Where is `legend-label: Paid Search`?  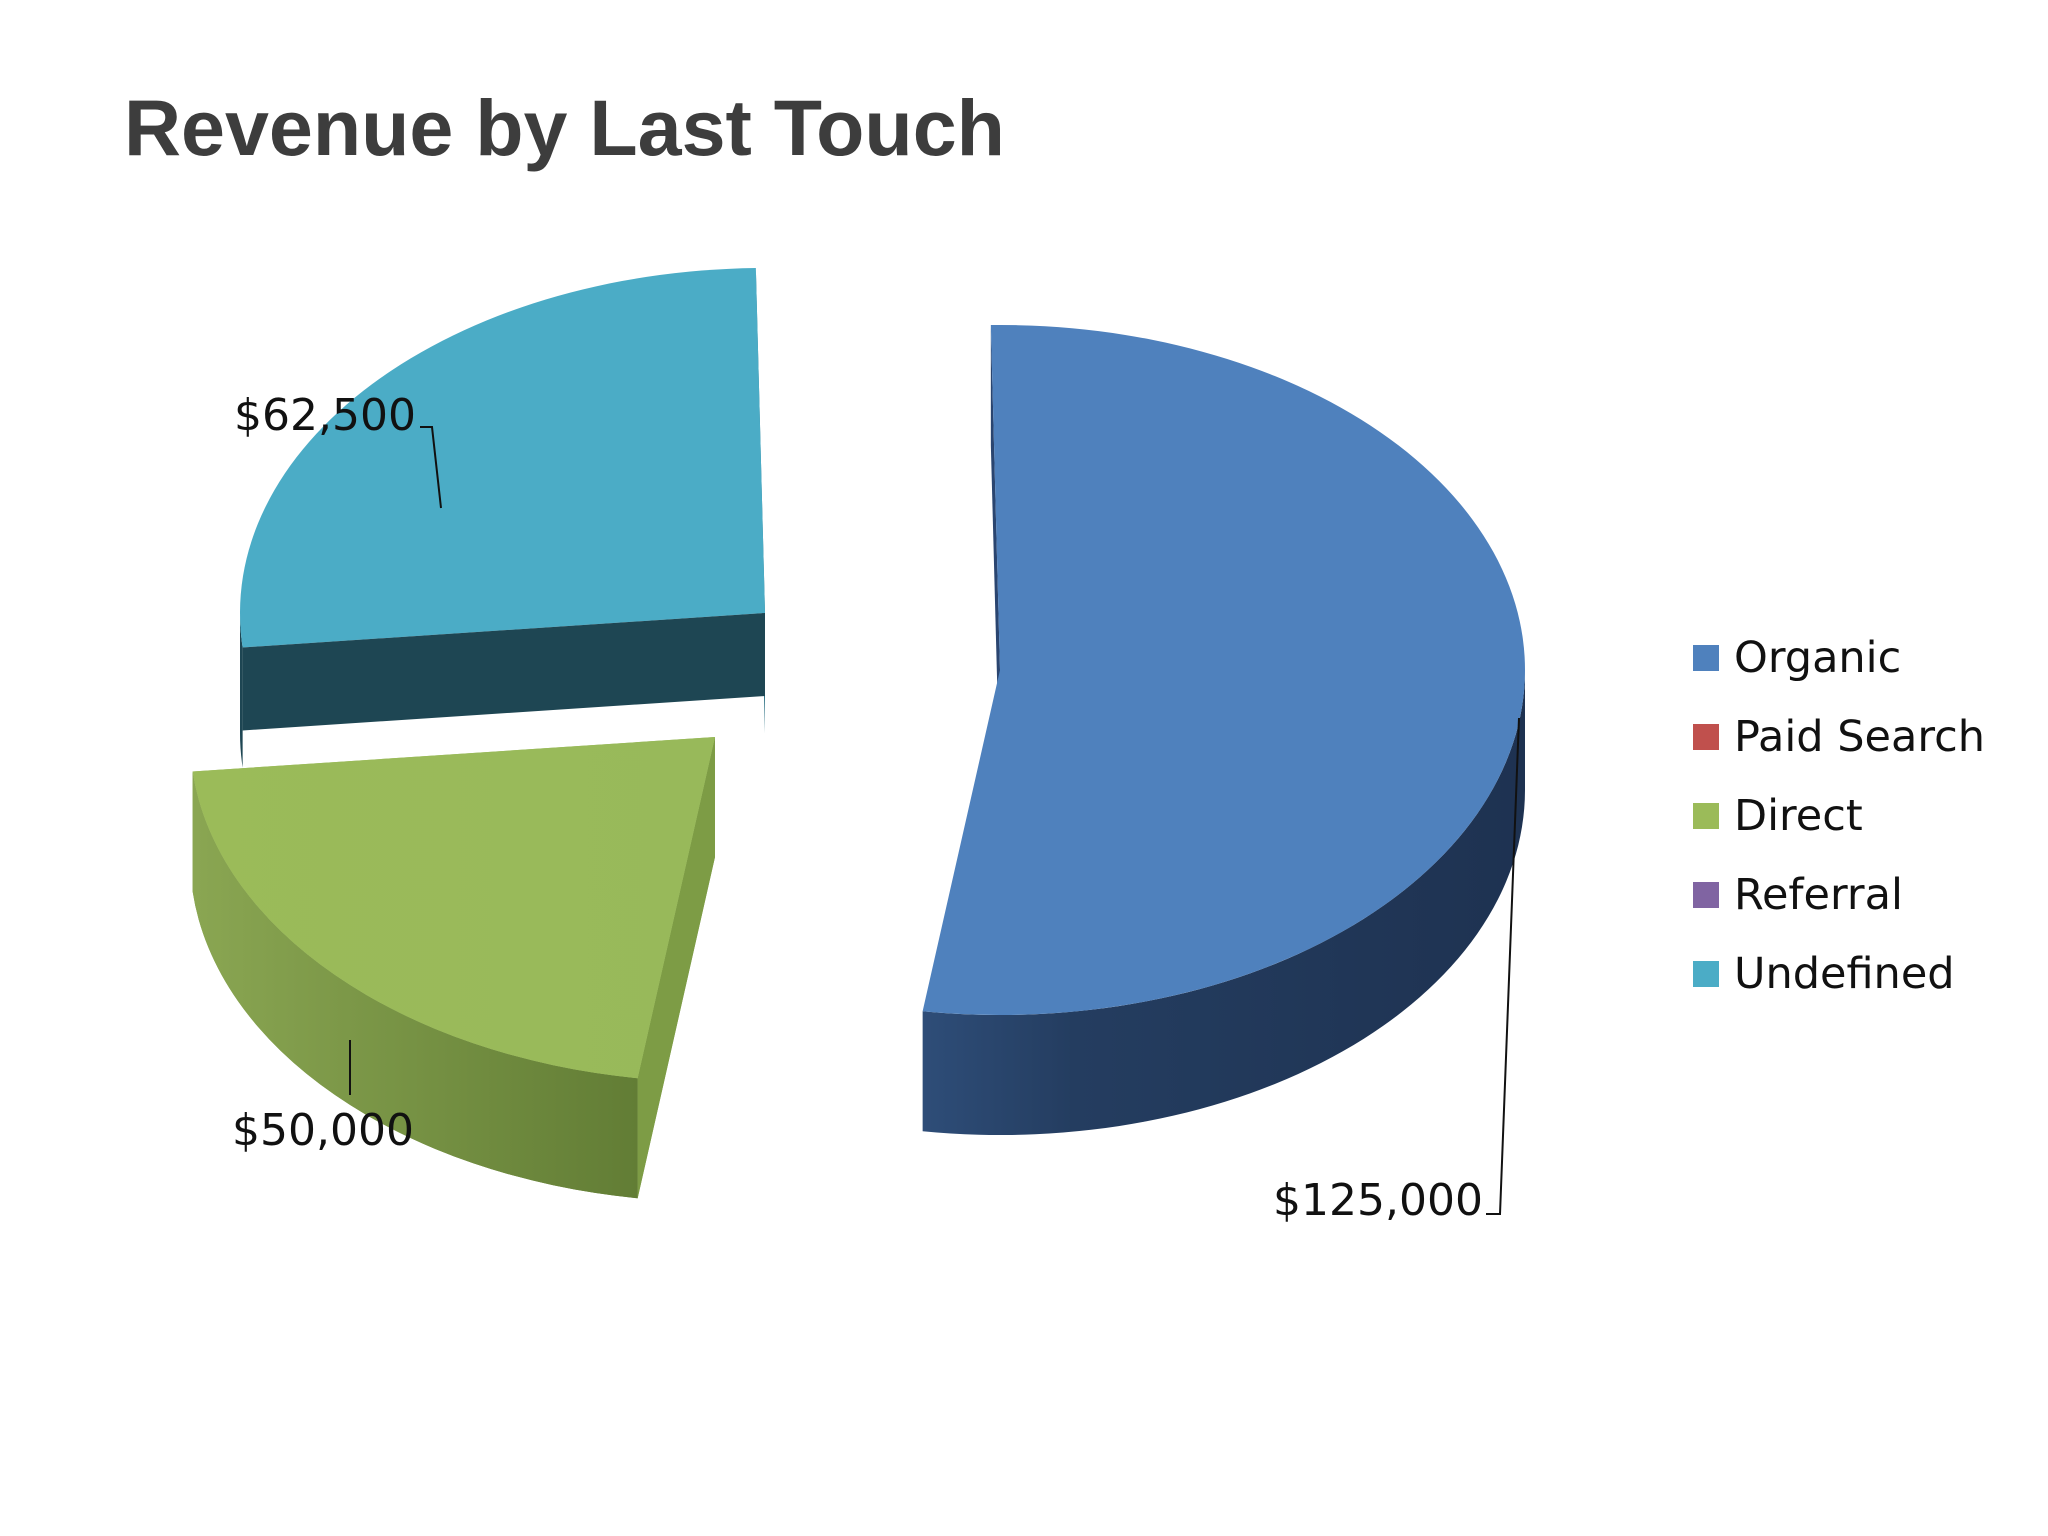 legend-label: Paid Search is located at coordinates (1859, 737).